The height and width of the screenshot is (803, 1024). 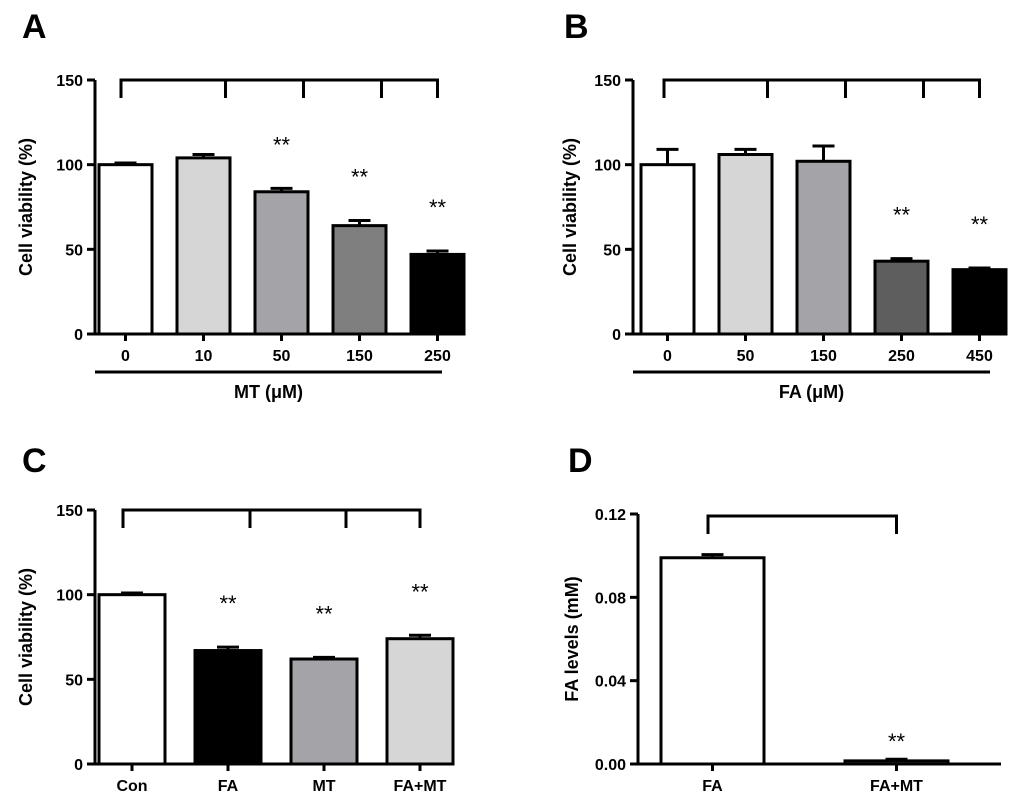 What do you see at coordinates (131, 786) in the screenshot?
I see `x-tick-label: Con` at bounding box center [131, 786].